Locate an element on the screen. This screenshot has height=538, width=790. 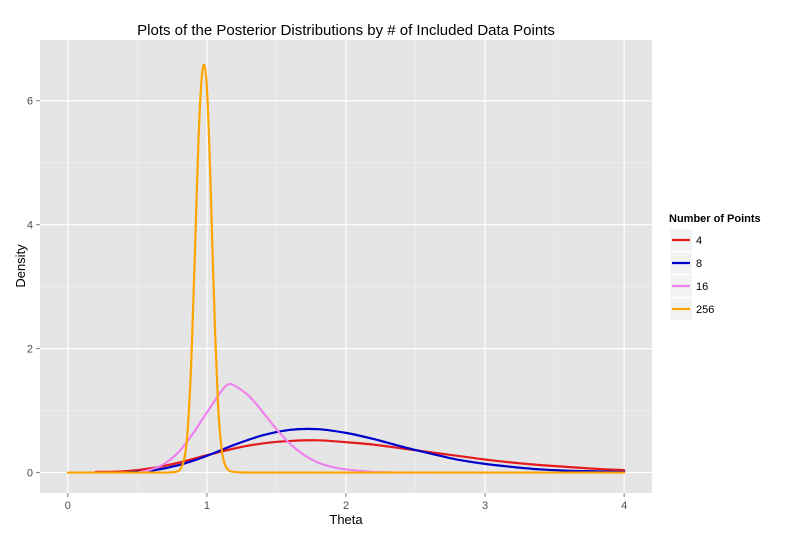
x-tick-label: 1 is located at coordinates (207, 506).